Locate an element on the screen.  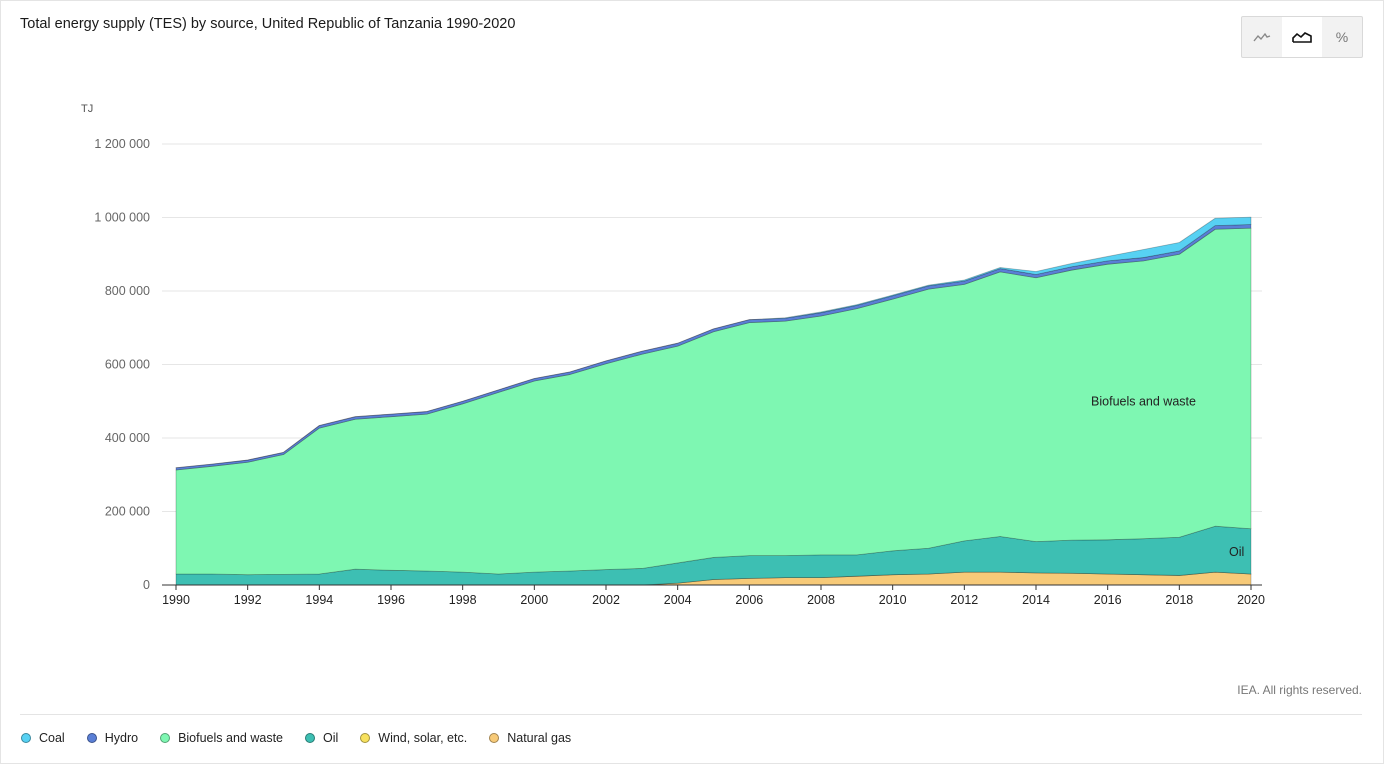
legend-label-biofuels: Biofuels and waste is located at coordinates (230, 738).